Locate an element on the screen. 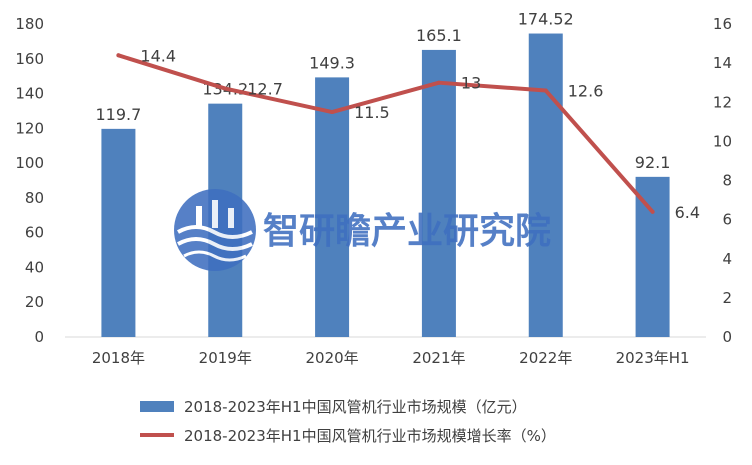 This screenshot has height=465, width=752. legend-bar-swatch is located at coordinates (157, 406).